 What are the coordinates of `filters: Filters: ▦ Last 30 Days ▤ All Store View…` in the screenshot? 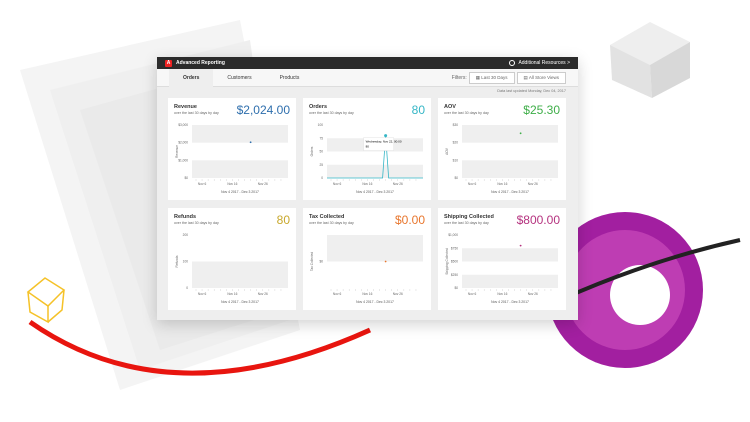 It's located at (508, 77).